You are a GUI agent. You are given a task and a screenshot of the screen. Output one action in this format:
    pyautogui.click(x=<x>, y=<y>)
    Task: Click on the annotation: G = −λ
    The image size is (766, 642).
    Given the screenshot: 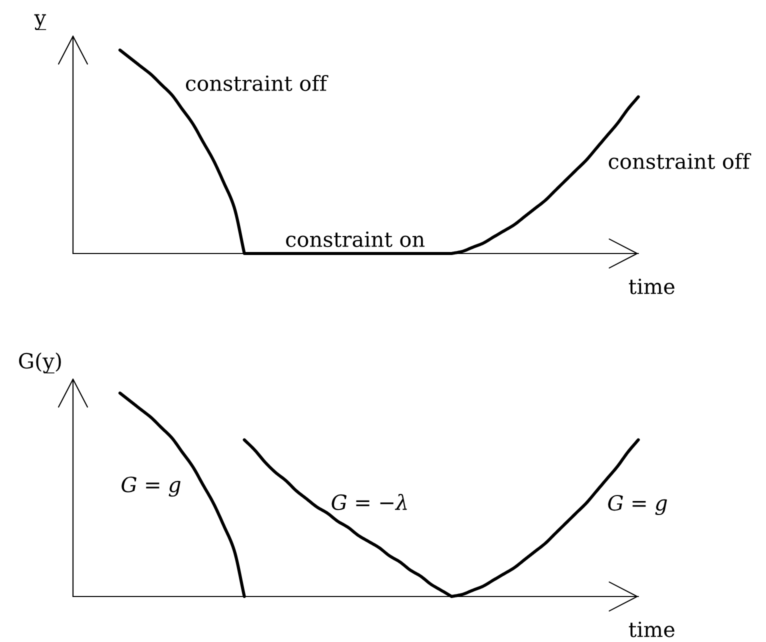 What is the action you would take?
    pyautogui.click(x=369, y=502)
    